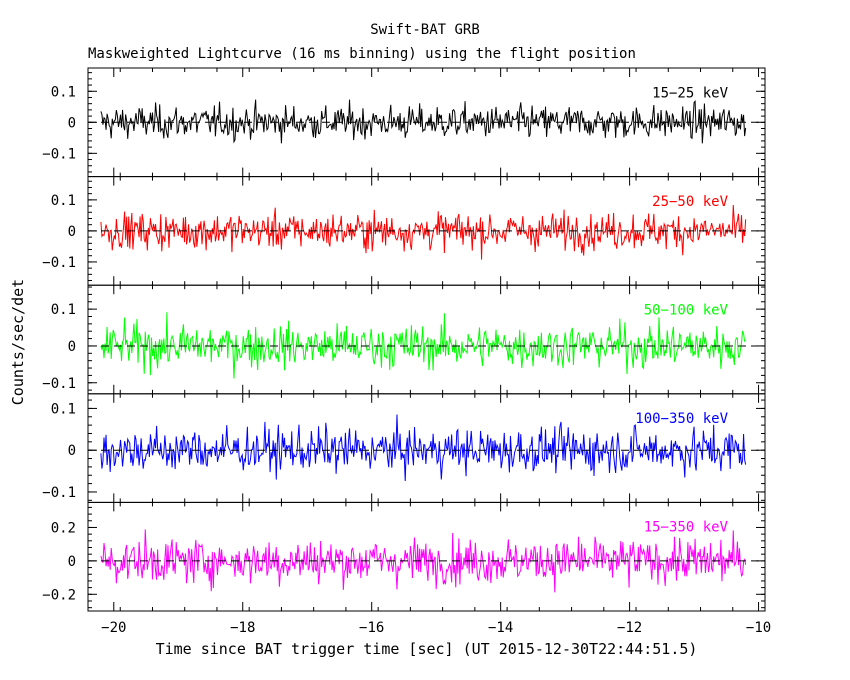  I want to click on x-tick-label-5: −10, so click(758, 628).